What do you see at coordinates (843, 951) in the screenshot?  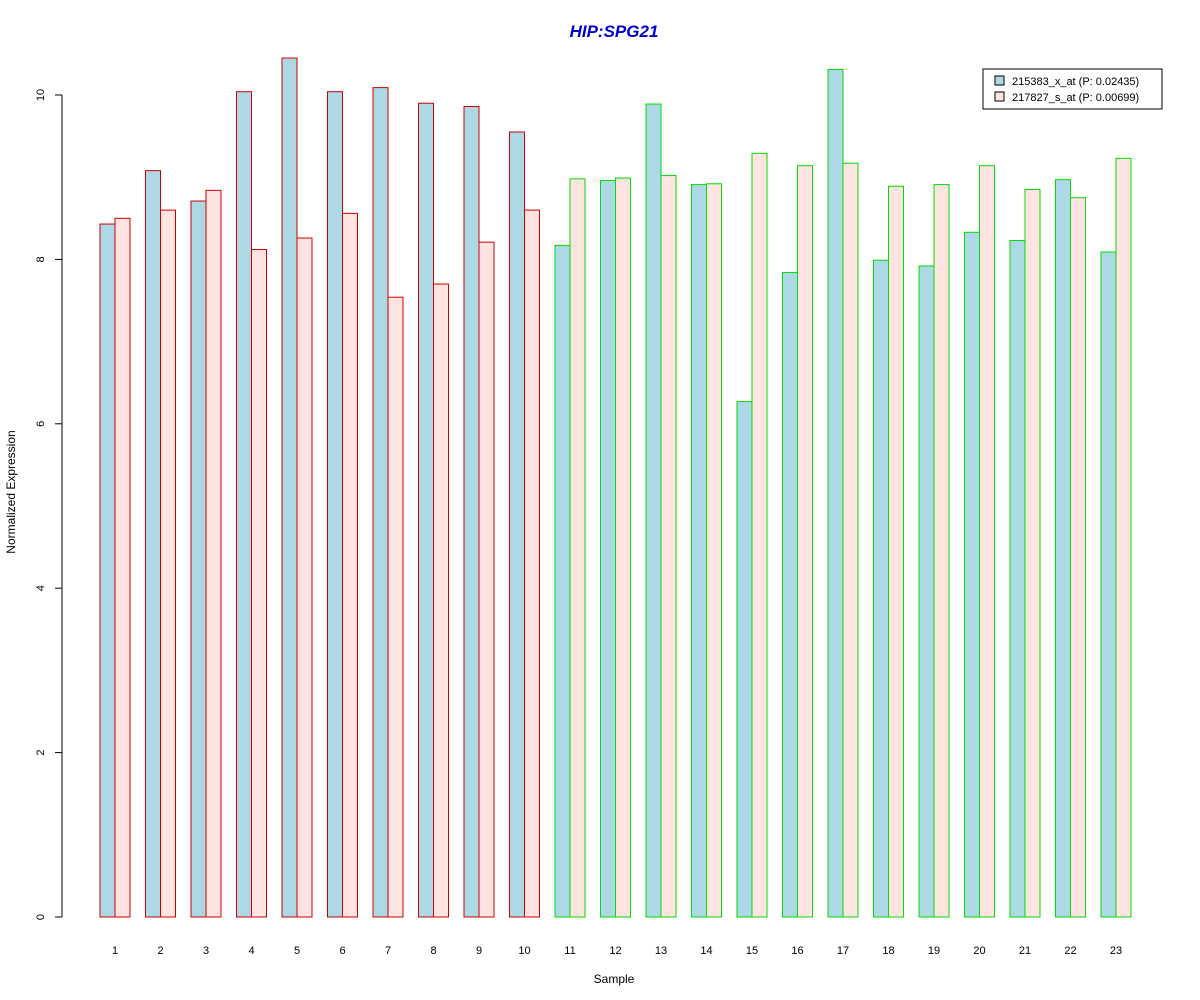 I see `x-tick-label: 17` at bounding box center [843, 951].